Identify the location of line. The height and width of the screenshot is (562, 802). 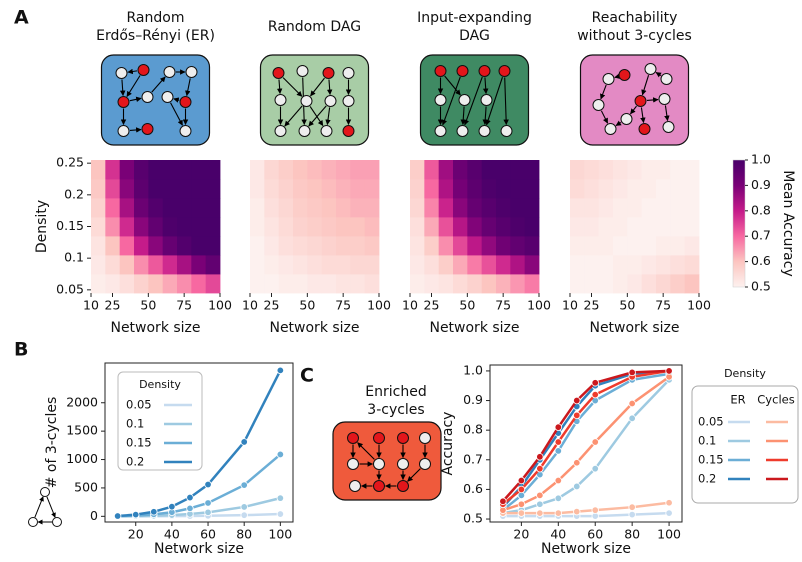
(586, 437).